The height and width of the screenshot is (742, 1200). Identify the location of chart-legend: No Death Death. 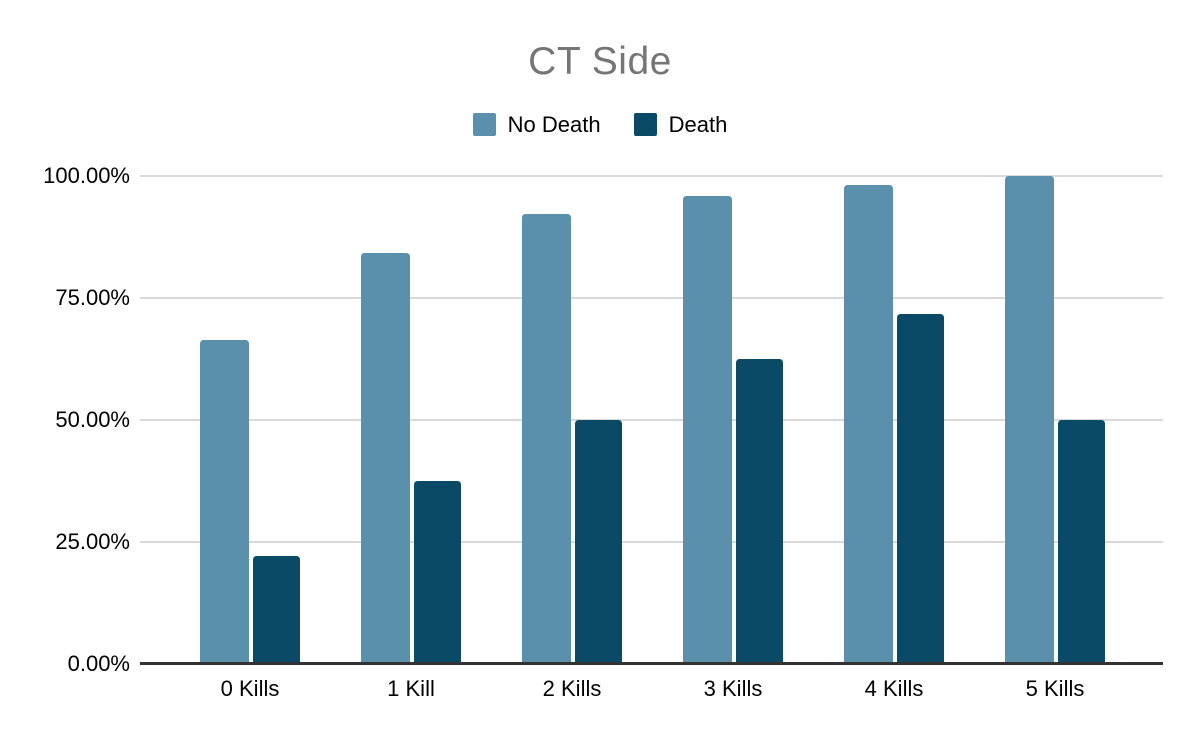
(600, 124).